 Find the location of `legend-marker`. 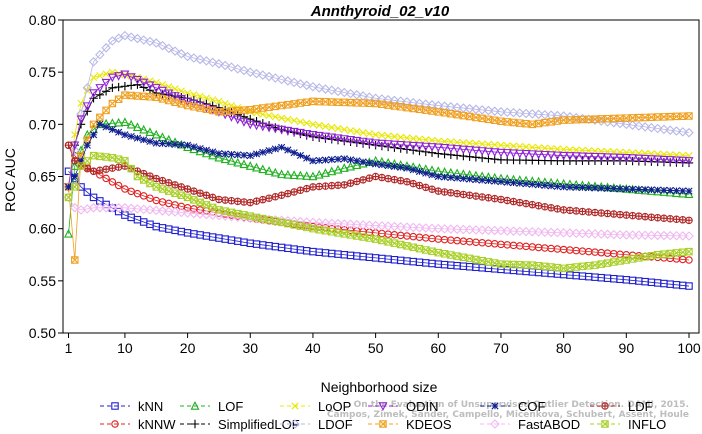

legend-marker is located at coordinates (605, 406).